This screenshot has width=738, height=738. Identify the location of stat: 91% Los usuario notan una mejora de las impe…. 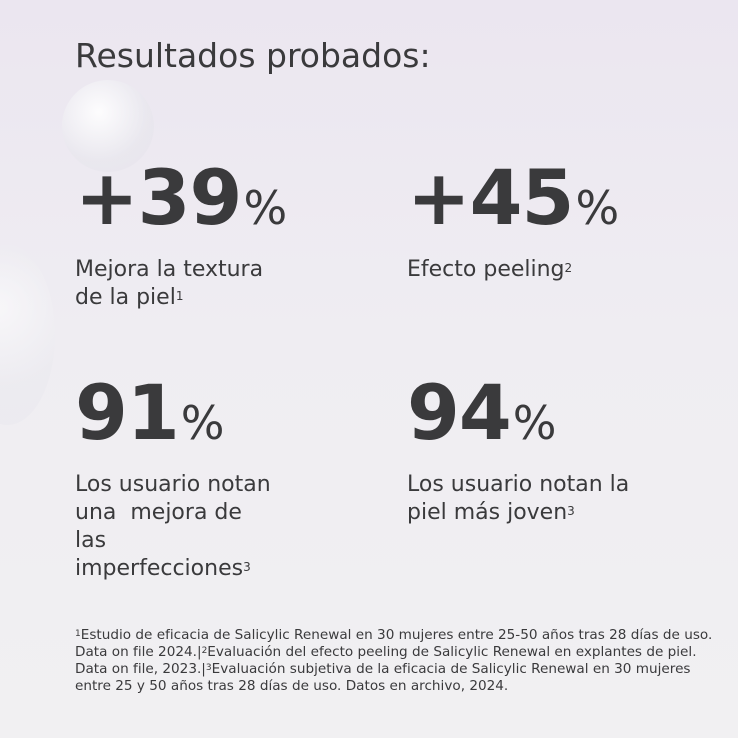
(225, 479).